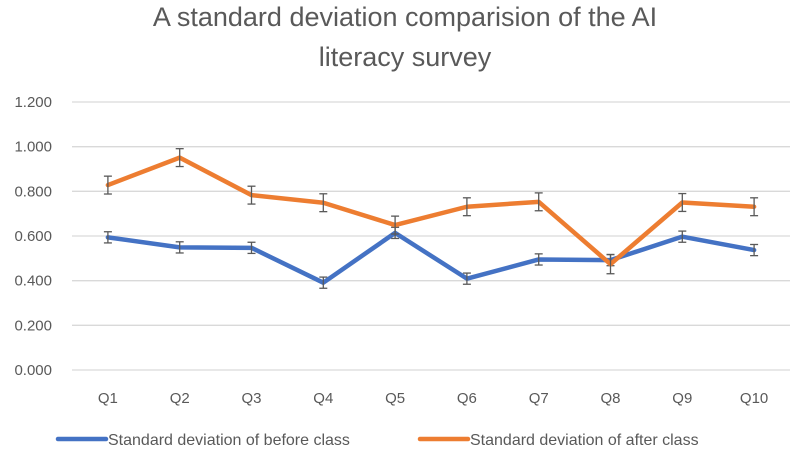  What do you see at coordinates (539, 398) in the screenshot?
I see `x-tick-label: Q7` at bounding box center [539, 398].